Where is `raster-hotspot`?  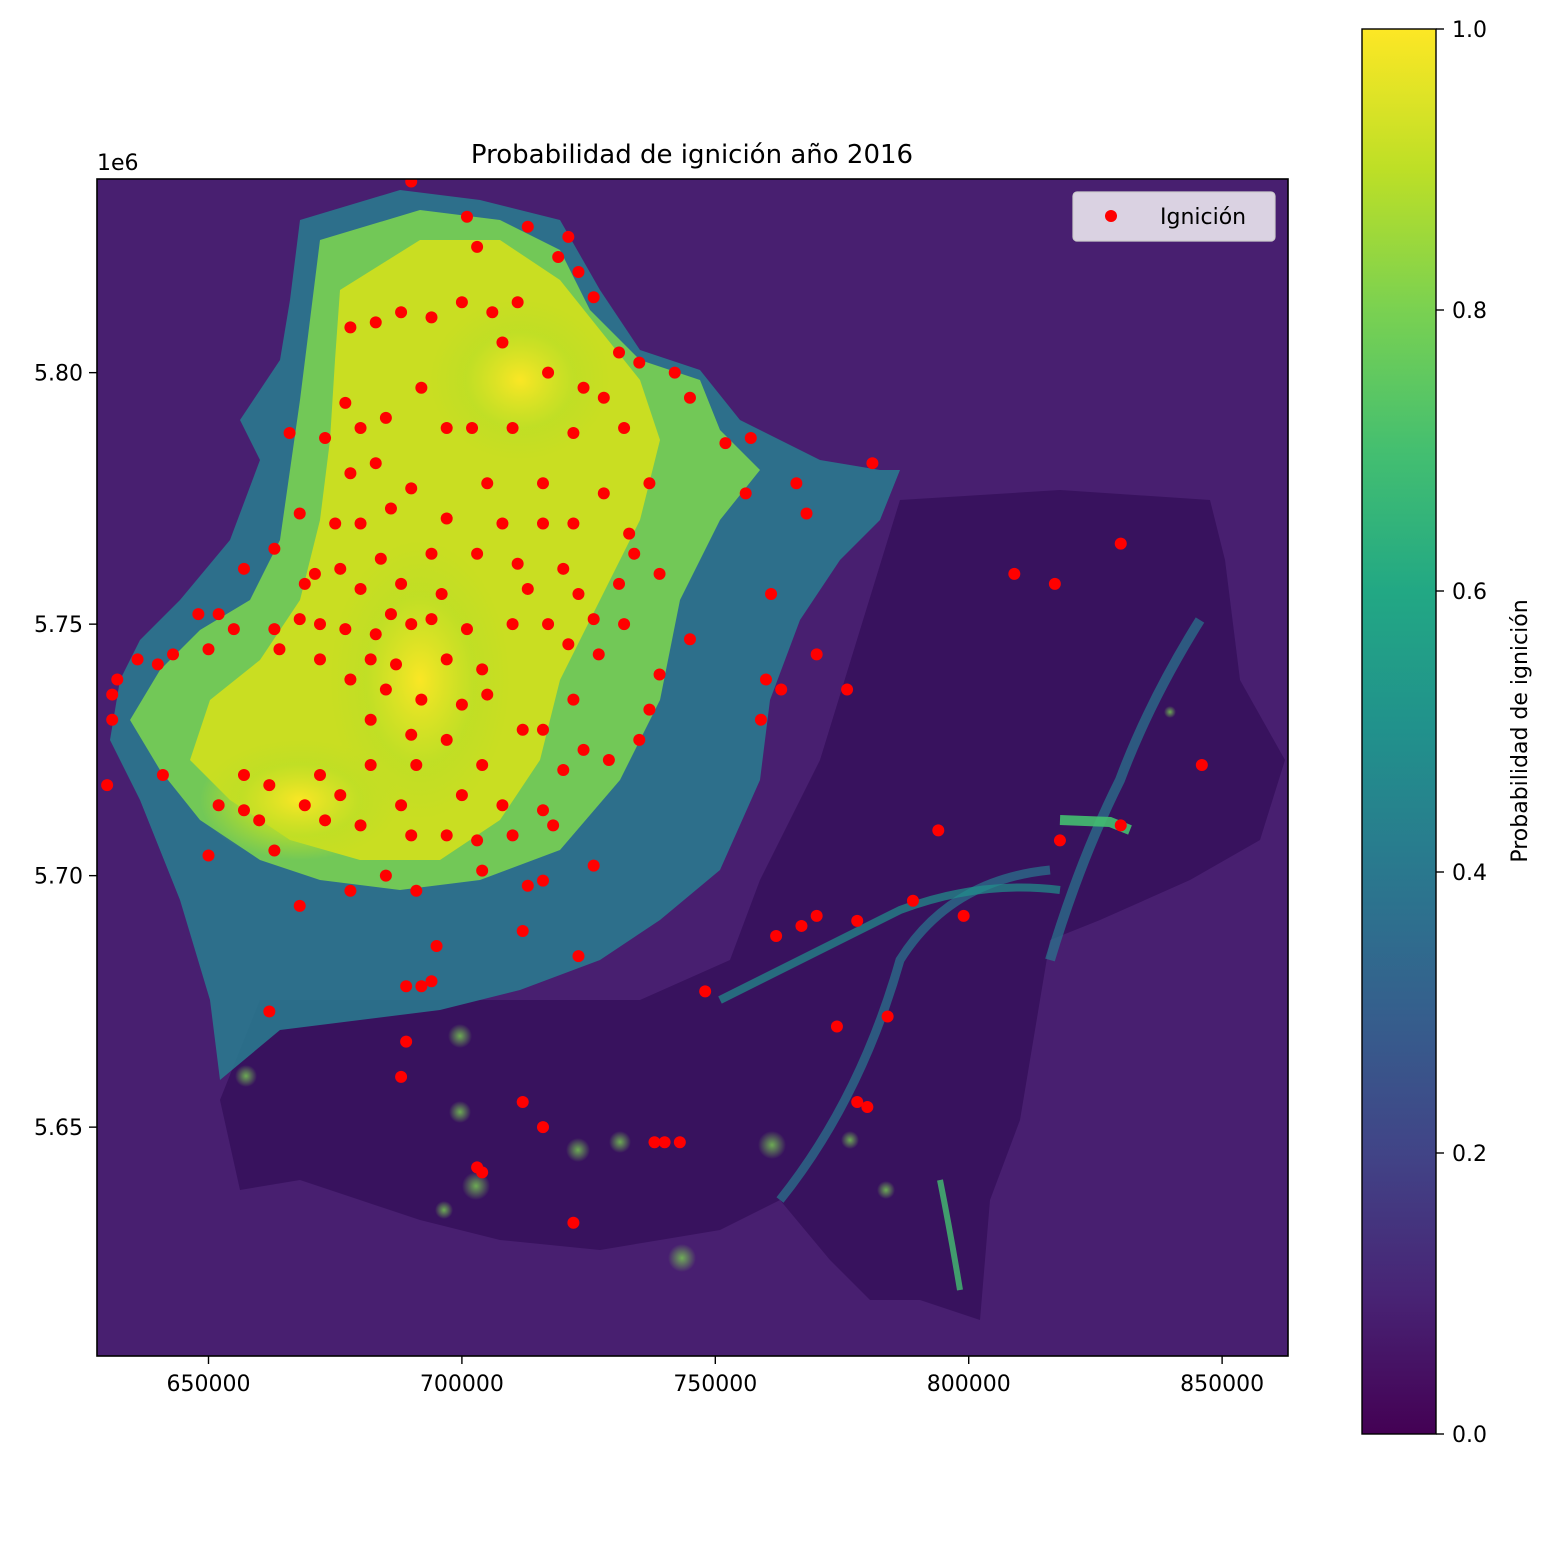
raster-hotspot is located at coordinates (420, 680).